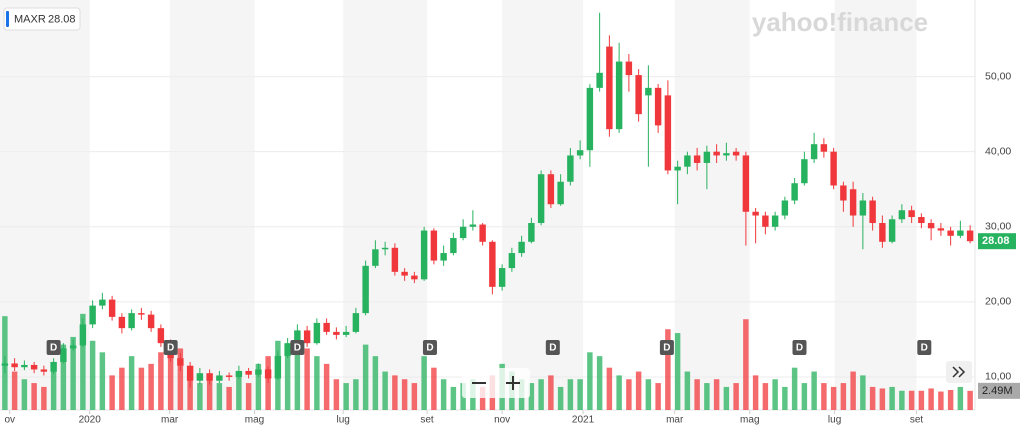 This screenshot has height=433, width=1024. I want to click on y-tick-label: 50,00, so click(998, 76).